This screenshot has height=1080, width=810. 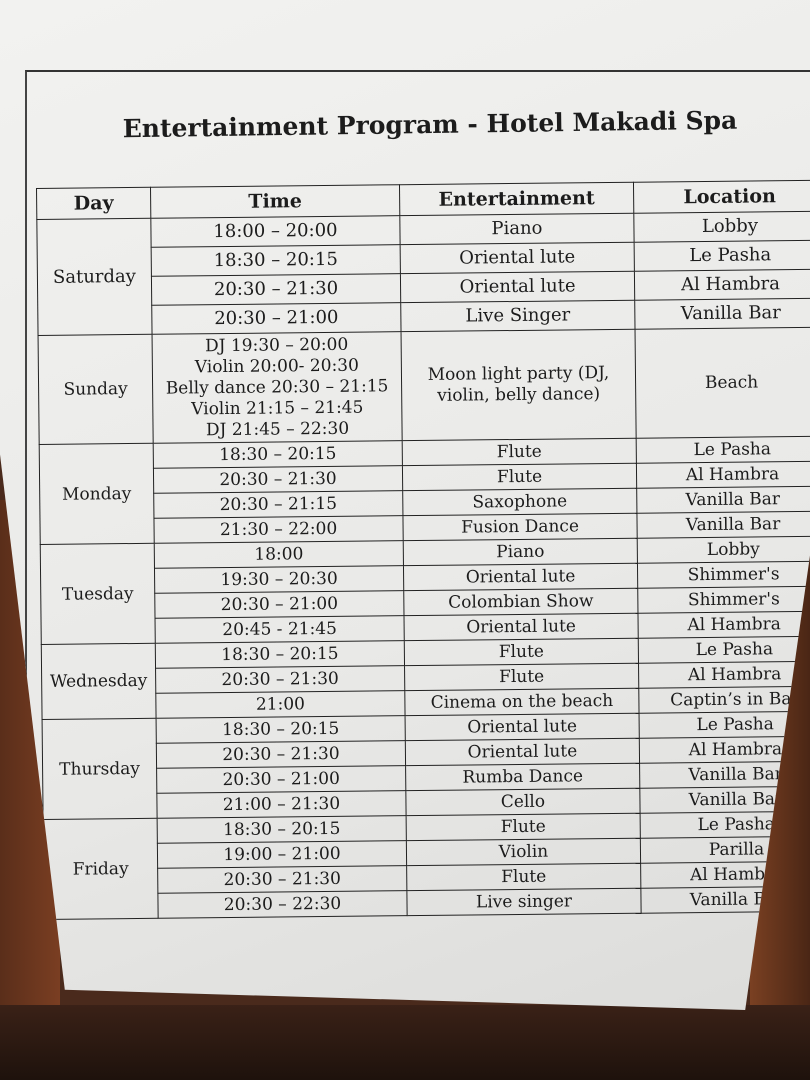 What do you see at coordinates (281, 804) in the screenshot?
I see `time-cell: 21:00 – 21:30` at bounding box center [281, 804].